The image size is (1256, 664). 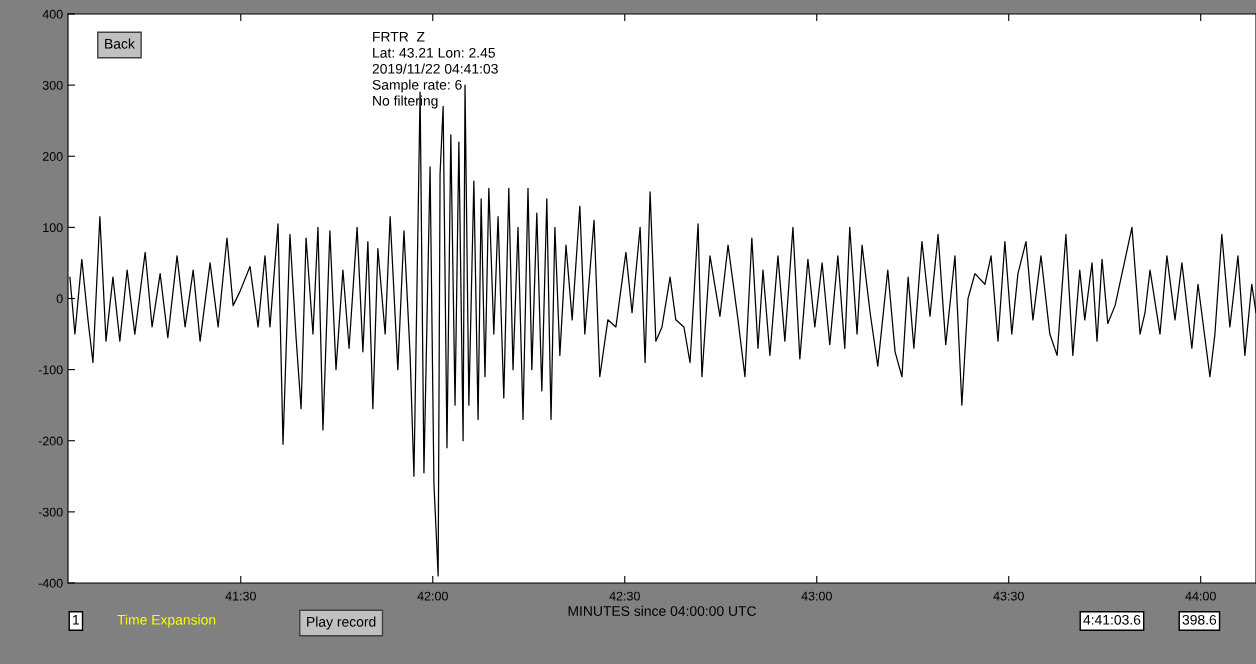 What do you see at coordinates (53, 228) in the screenshot?
I see `y-tick-label: 100` at bounding box center [53, 228].